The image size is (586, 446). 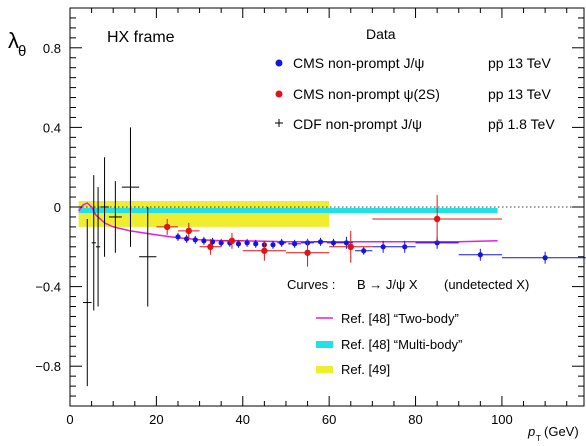 I want to click on x-axis-label-p: p, so click(x=531, y=431).